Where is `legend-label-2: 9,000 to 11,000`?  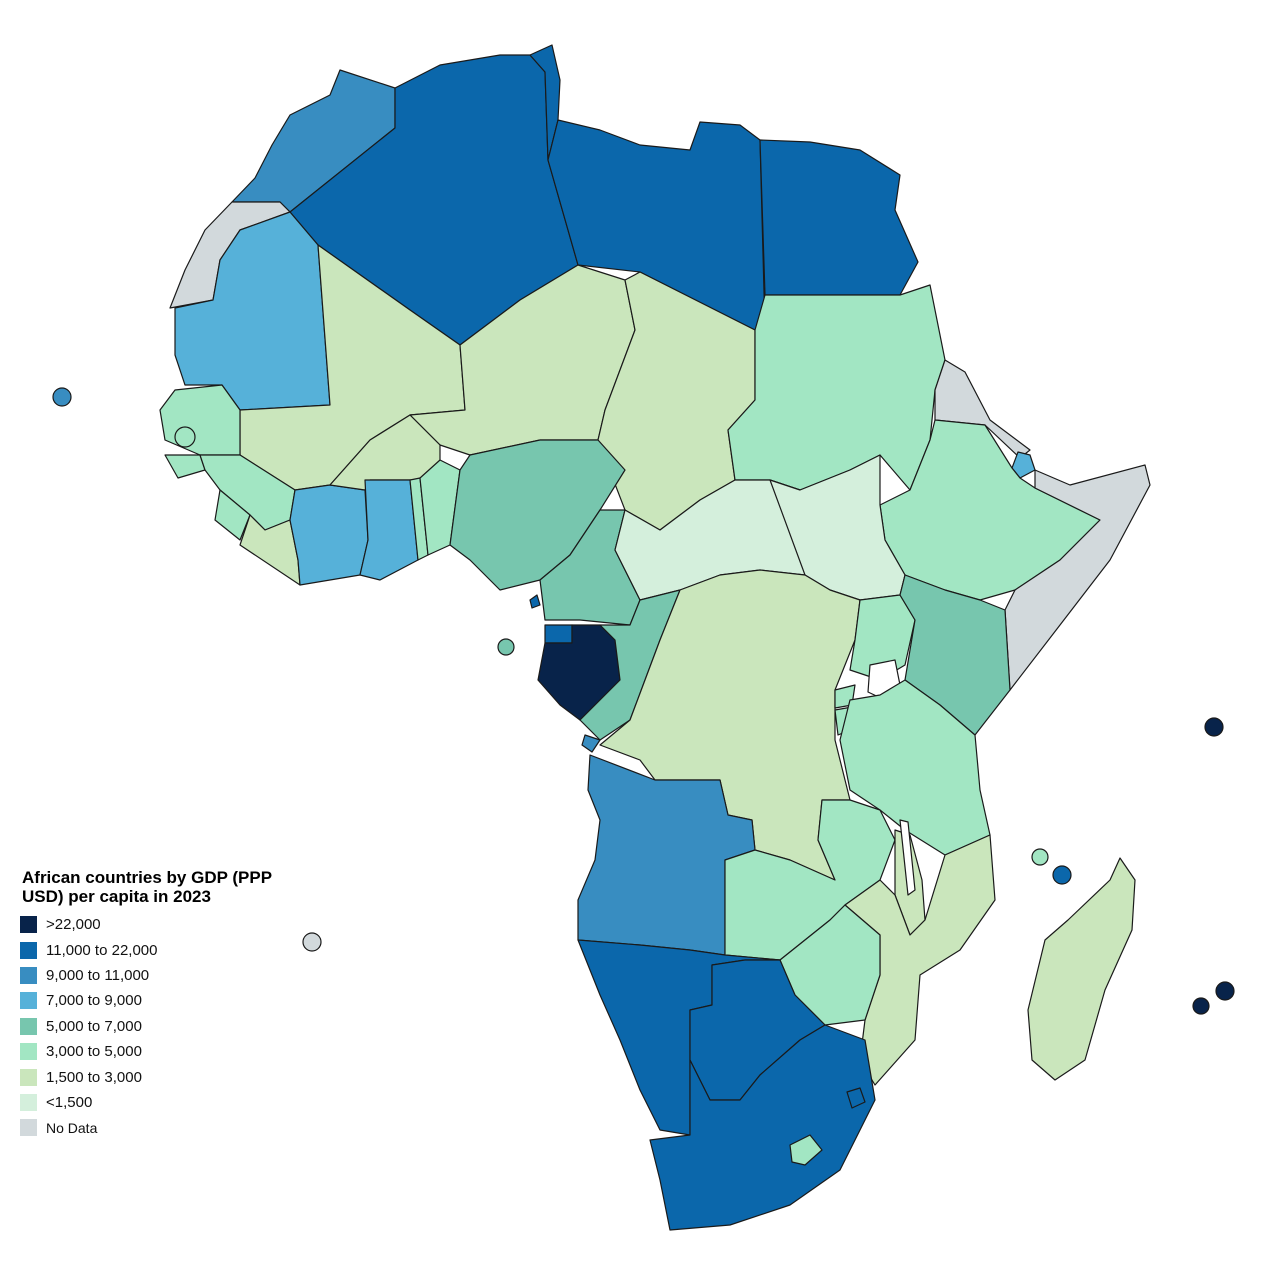
legend-label-2: 9,000 to 11,000 is located at coordinates (98, 975).